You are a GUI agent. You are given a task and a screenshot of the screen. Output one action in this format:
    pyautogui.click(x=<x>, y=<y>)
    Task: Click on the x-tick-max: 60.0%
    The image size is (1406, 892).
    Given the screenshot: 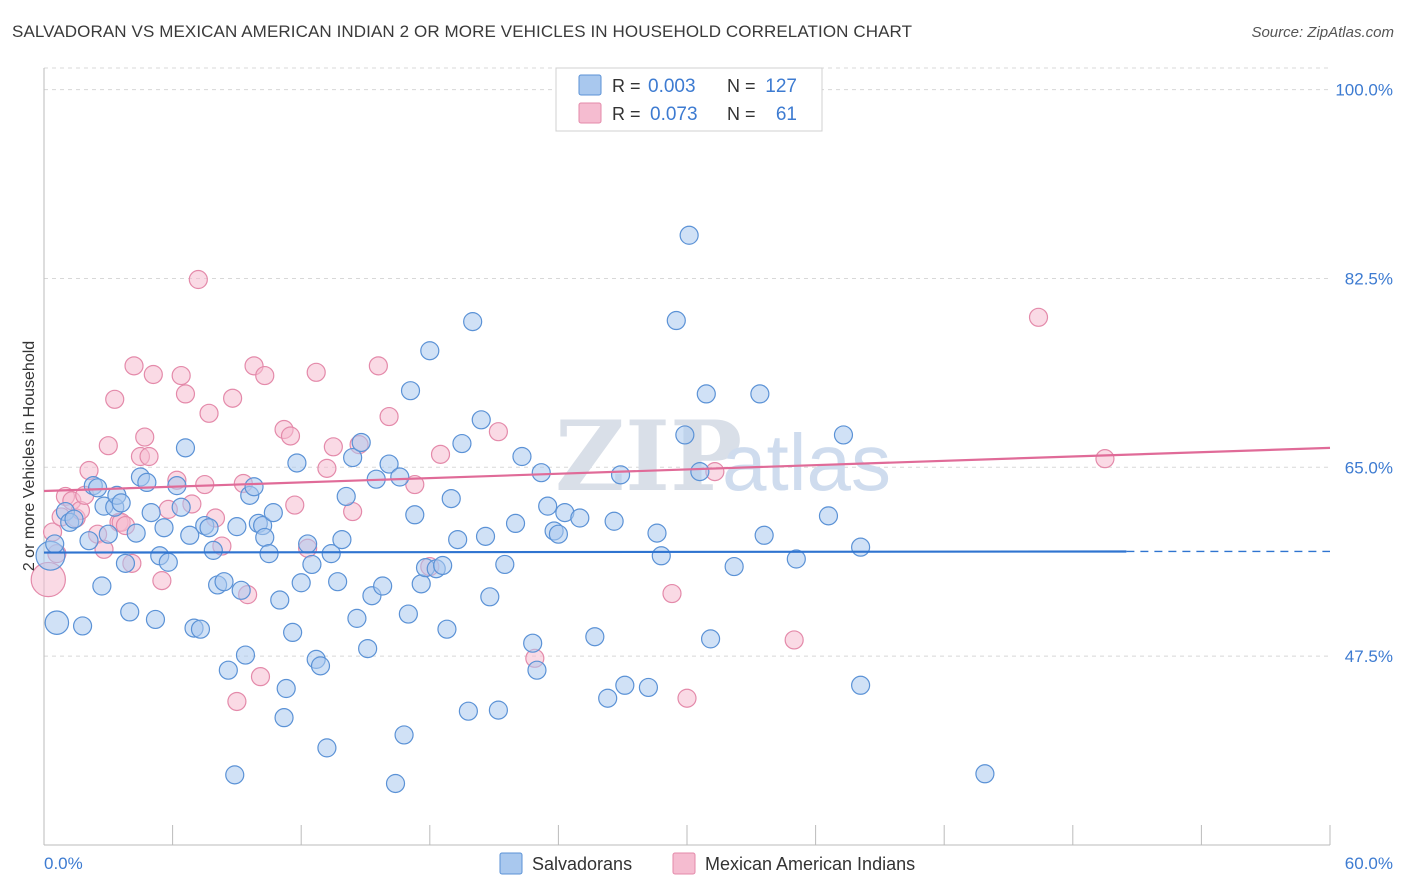 What is the action you would take?
    pyautogui.click(x=1369, y=863)
    